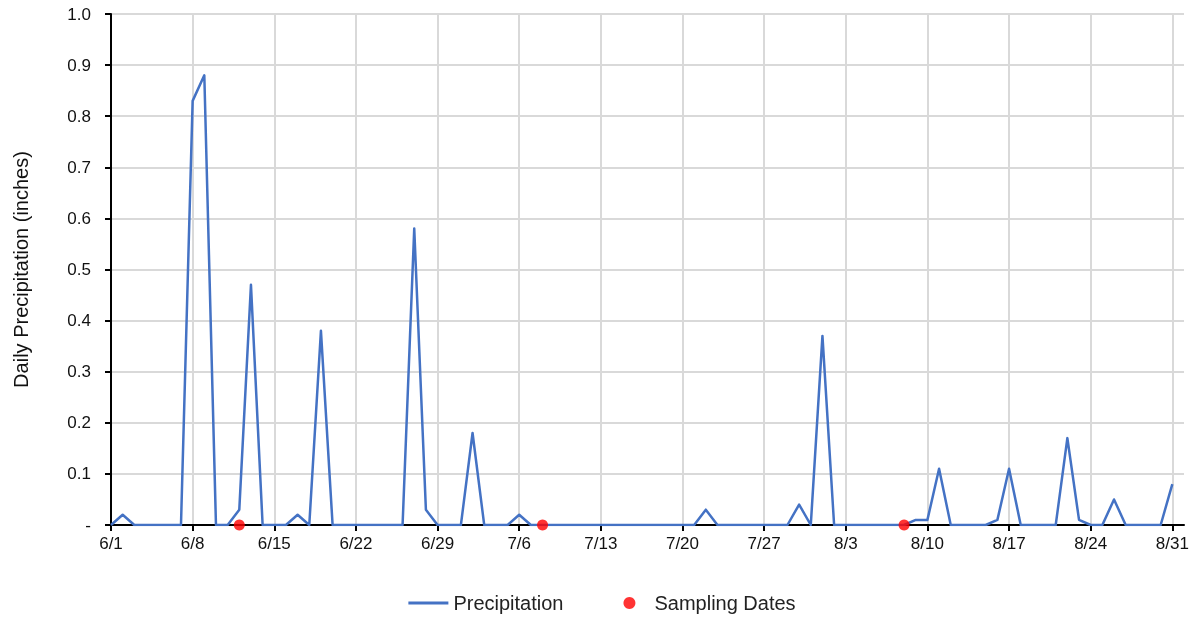 The image size is (1204, 626). What do you see at coordinates (845, 543) in the screenshot?
I see `x-tick-label: 8/3` at bounding box center [845, 543].